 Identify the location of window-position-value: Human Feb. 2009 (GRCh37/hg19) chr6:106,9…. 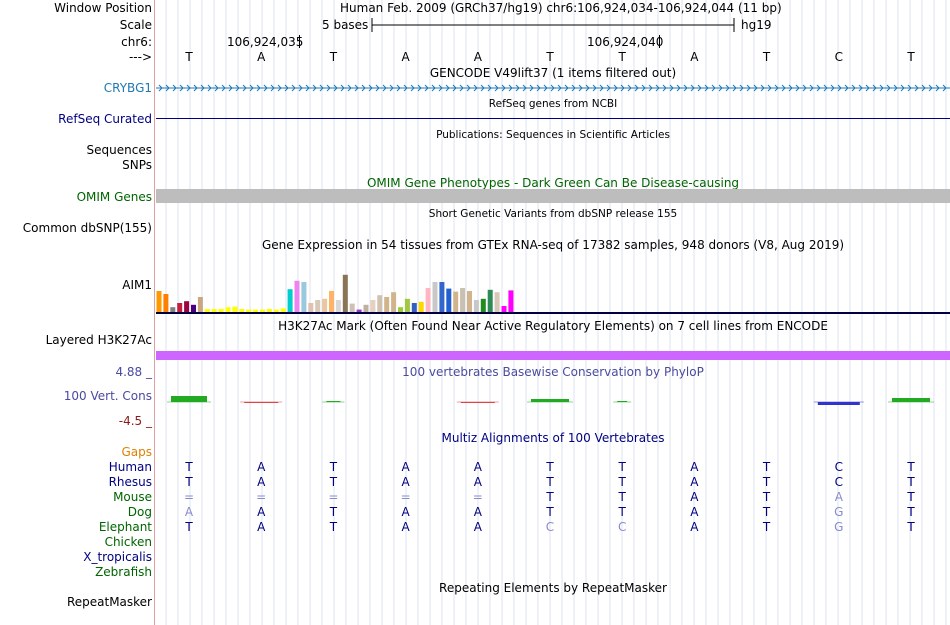
(561, 8).